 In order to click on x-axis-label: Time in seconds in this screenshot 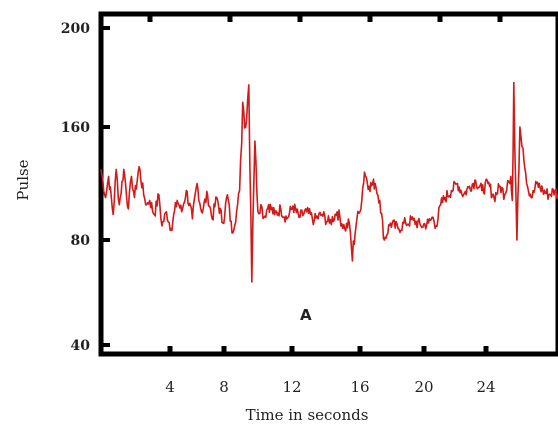, I will do `click(307, 415)`.